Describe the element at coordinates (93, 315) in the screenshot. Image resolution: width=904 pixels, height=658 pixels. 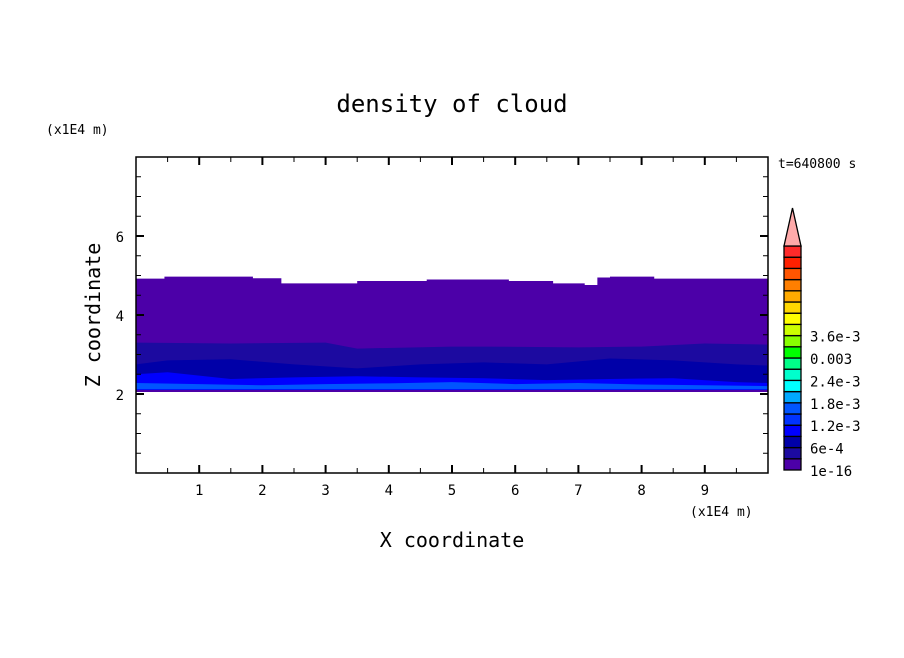
I see `y-axis-label: Z coordinate` at that location.